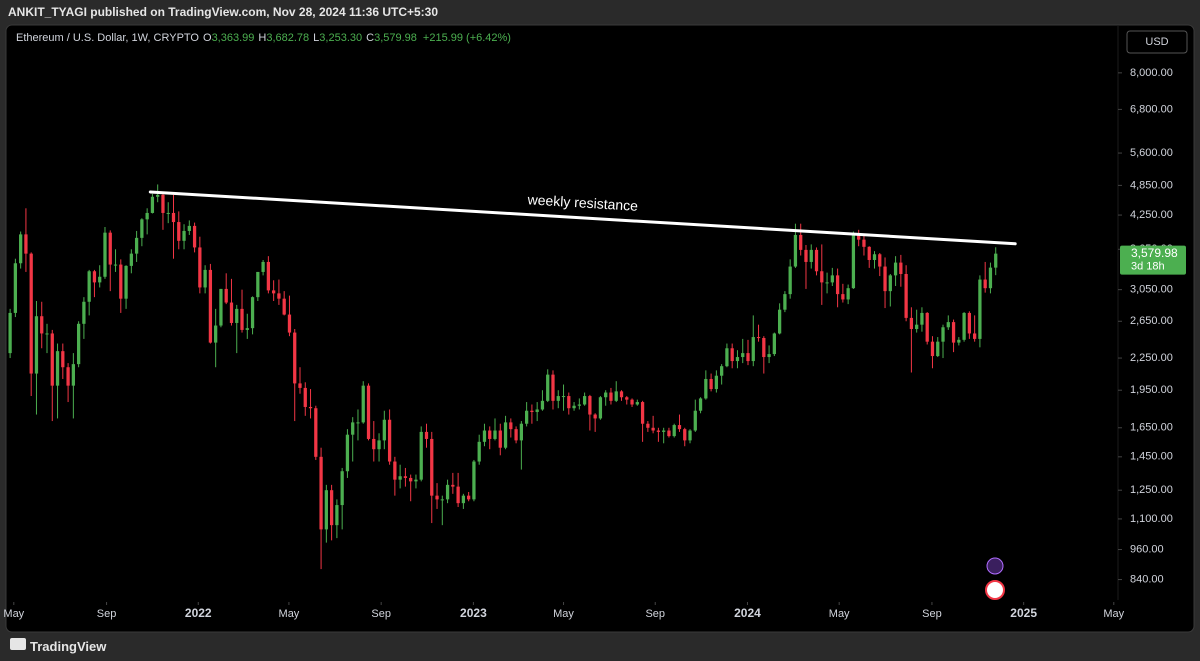  Describe the element at coordinates (198, 613) in the screenshot. I see `x-tick-label: 2022` at that location.